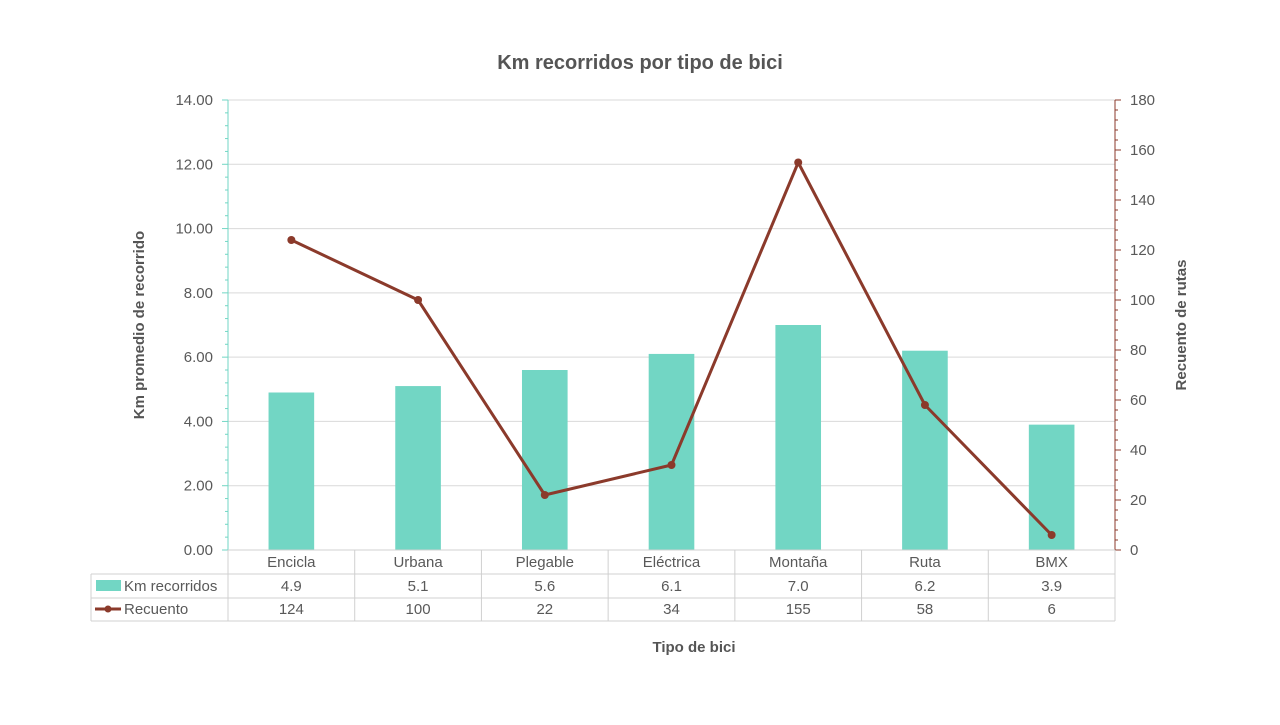 The width and height of the screenshot is (1280, 725). Describe the element at coordinates (418, 609) in the screenshot. I see `recuento-data-label: 100` at that location.